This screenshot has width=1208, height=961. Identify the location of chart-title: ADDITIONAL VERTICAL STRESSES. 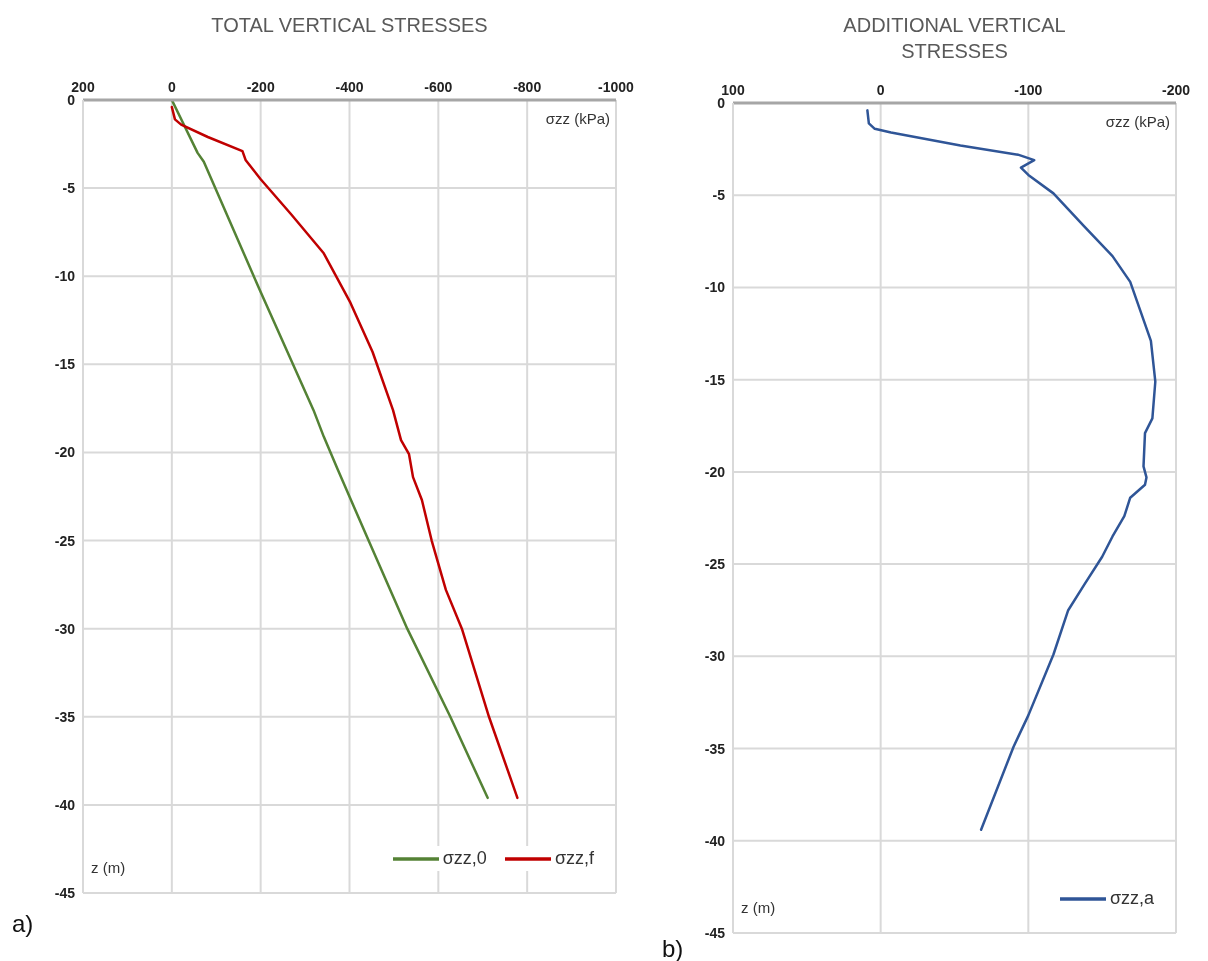
(954, 38).